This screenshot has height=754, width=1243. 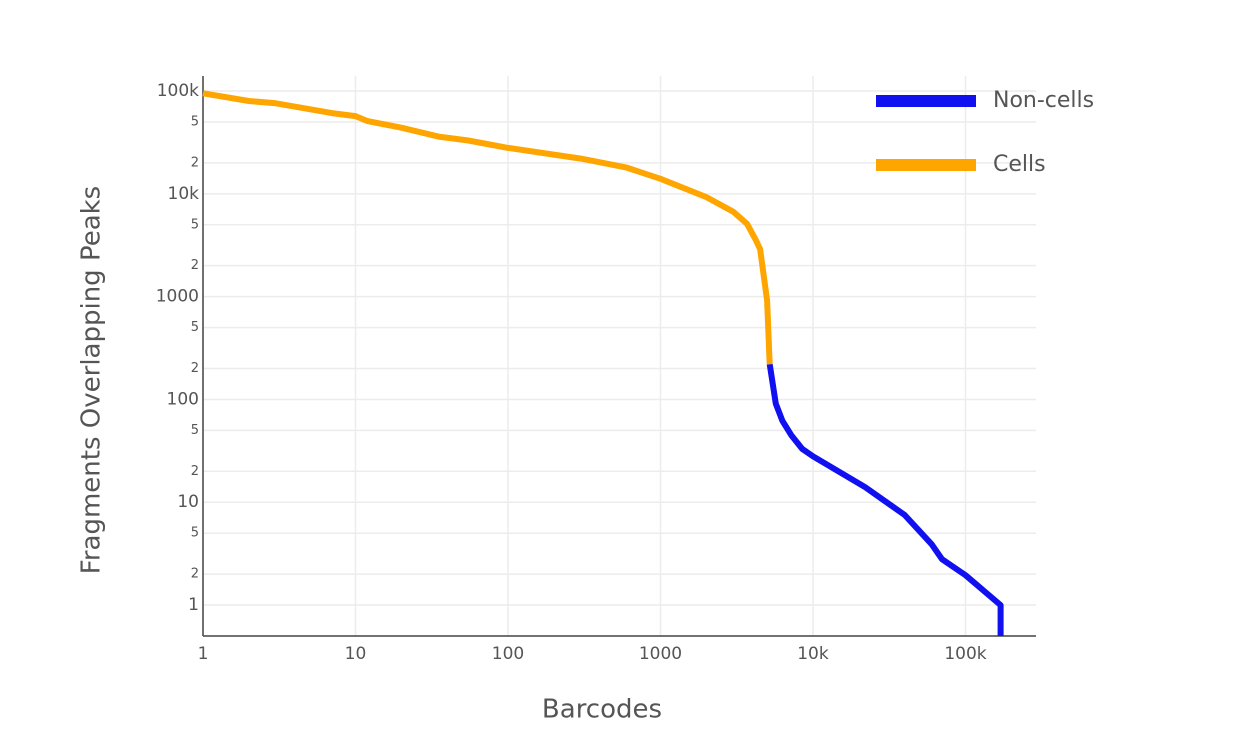 What do you see at coordinates (92, 380) in the screenshot?
I see `y-axis-title: Fragments Overlapping Peaks` at bounding box center [92, 380].